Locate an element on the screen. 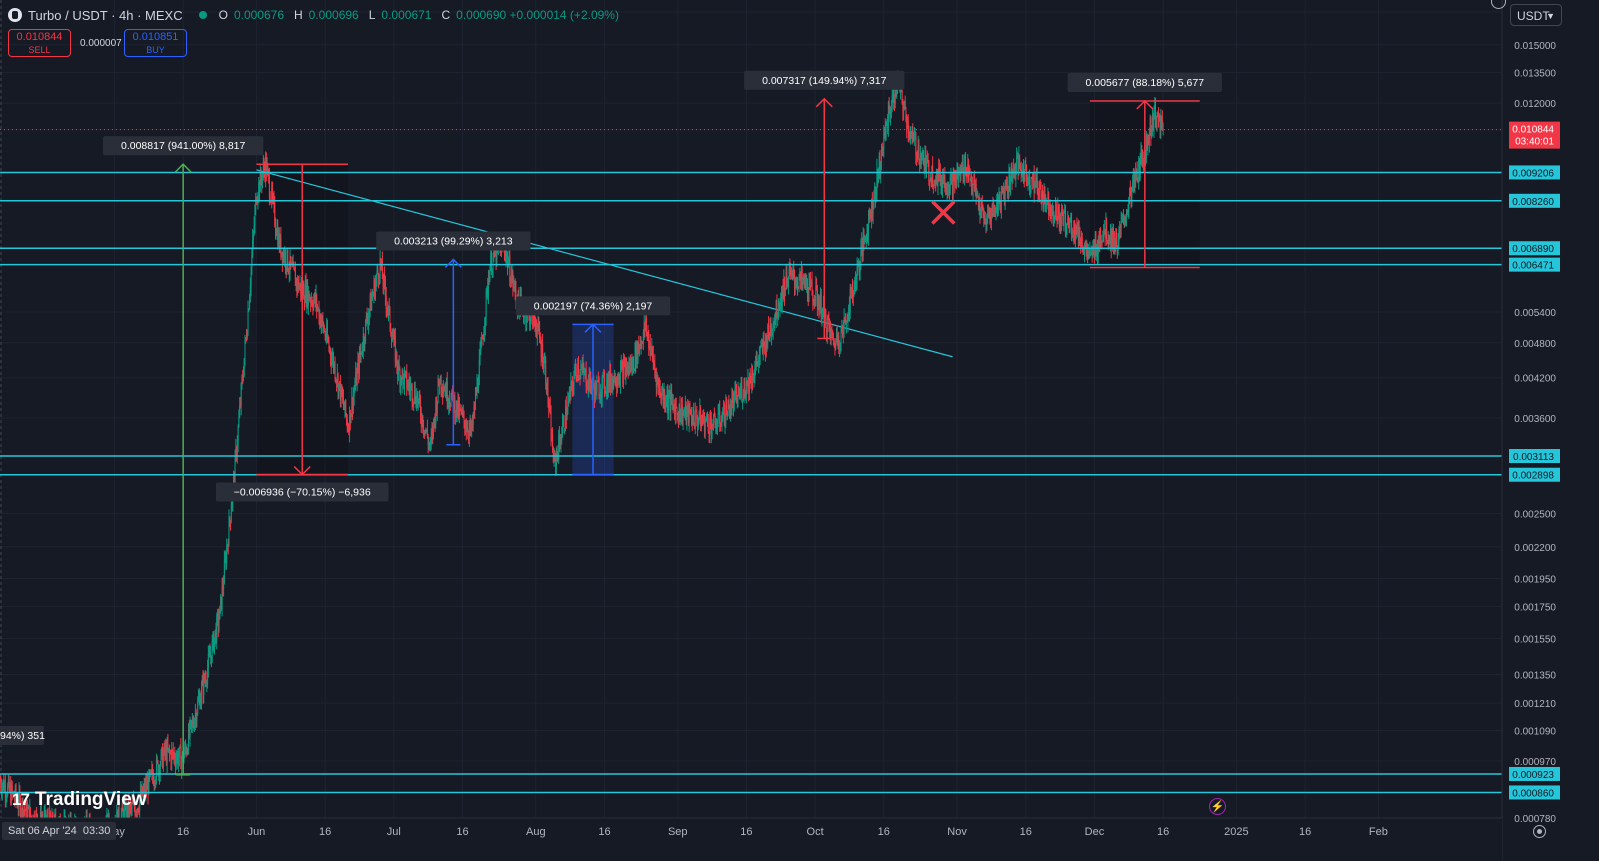 This screenshot has height=861, width=1599. cross-annotation is located at coordinates (943, 212).